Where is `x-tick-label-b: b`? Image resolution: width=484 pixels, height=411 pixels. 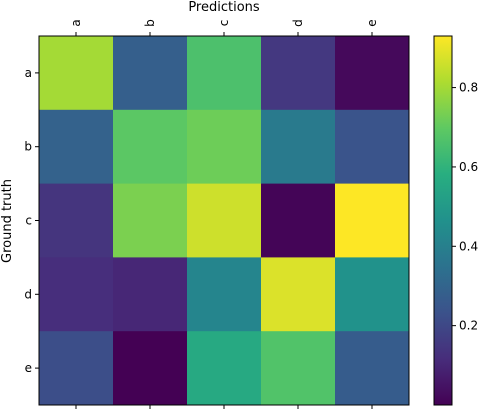 x-tick-label-b: b is located at coordinates (150, 23).